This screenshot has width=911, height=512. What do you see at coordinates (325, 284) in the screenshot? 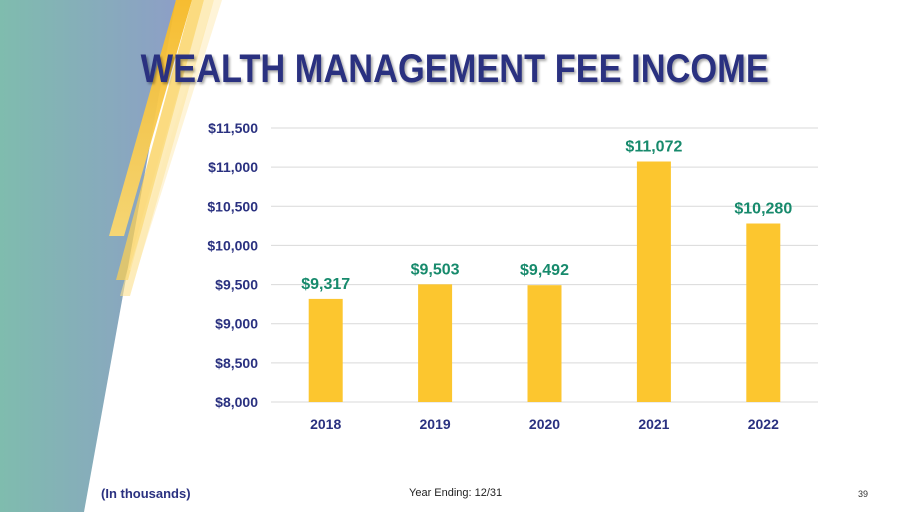
I see `data-label: $9,317` at bounding box center [325, 284].